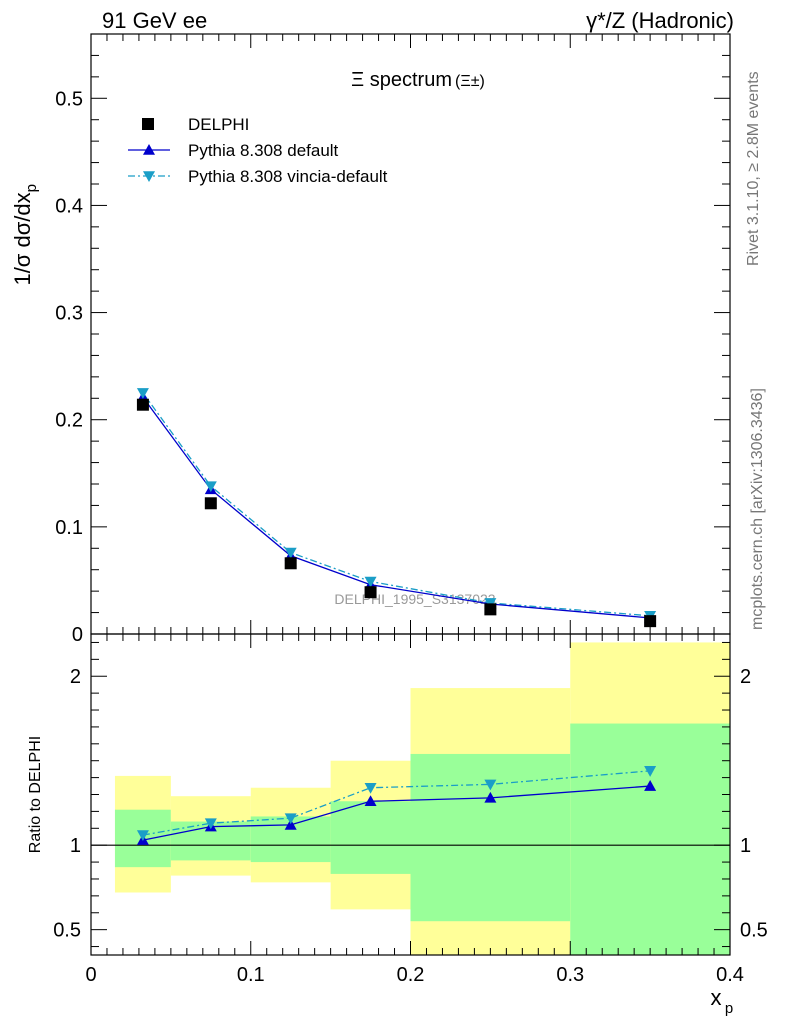 This screenshot has width=786, height=1024. What do you see at coordinates (288, 176) in the screenshot?
I see `legend-label-vincia: Pythia 8.308 vincia-default` at bounding box center [288, 176].